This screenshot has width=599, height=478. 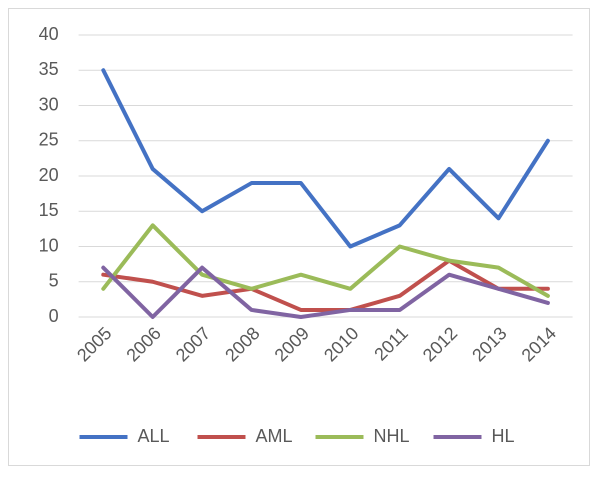 What do you see at coordinates (274, 436) in the screenshot?
I see `legend-label: AML` at bounding box center [274, 436].